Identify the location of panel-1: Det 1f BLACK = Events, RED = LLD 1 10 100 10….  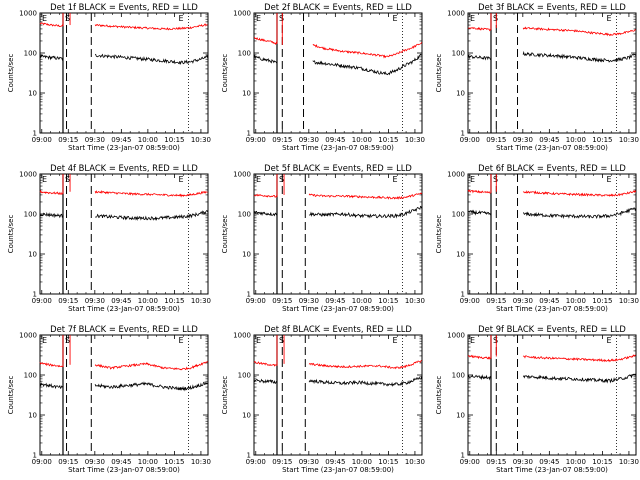
(109, 77).